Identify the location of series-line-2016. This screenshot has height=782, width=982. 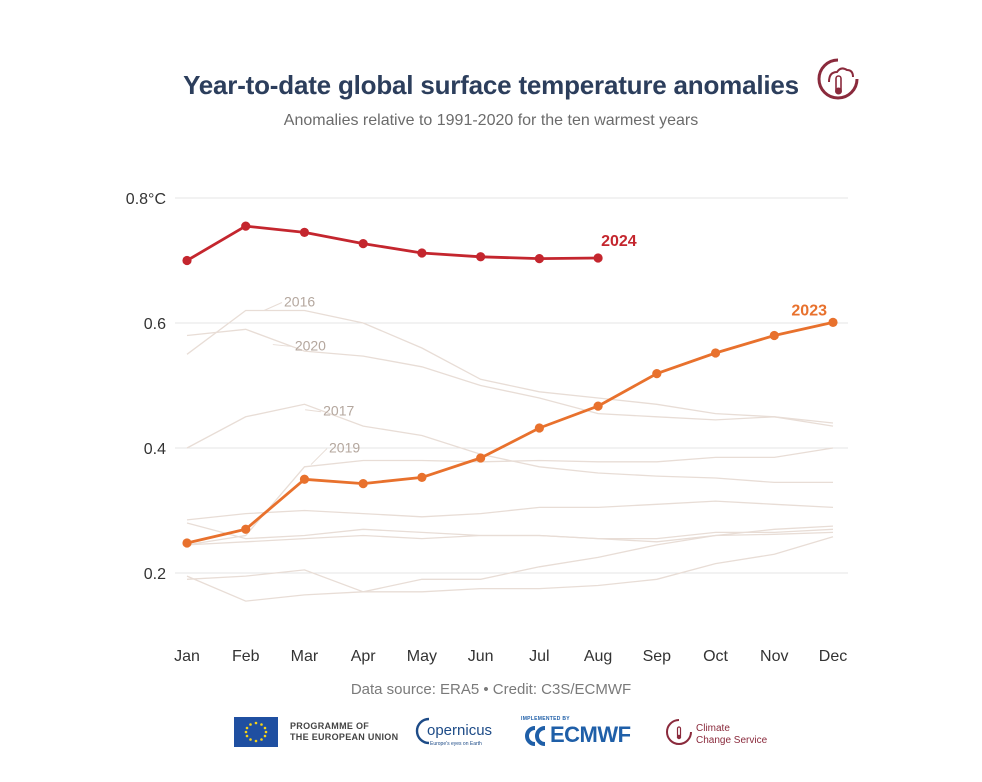
(510, 366).